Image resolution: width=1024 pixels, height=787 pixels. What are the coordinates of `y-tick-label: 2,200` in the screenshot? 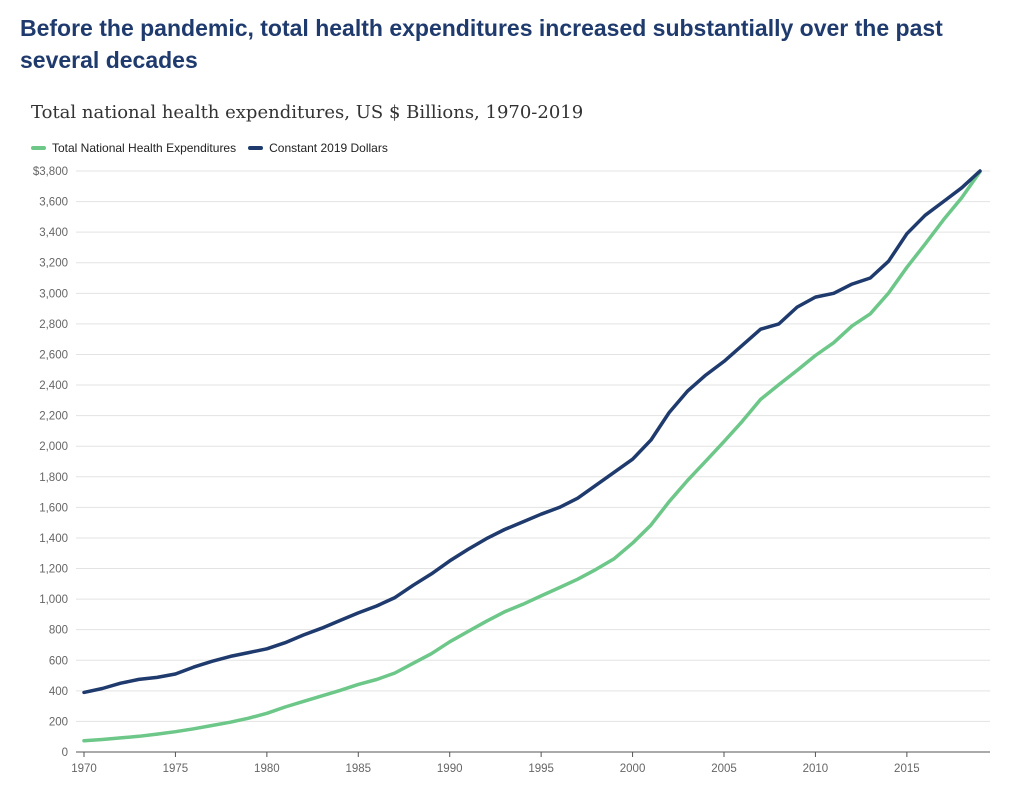 It's located at (53, 417).